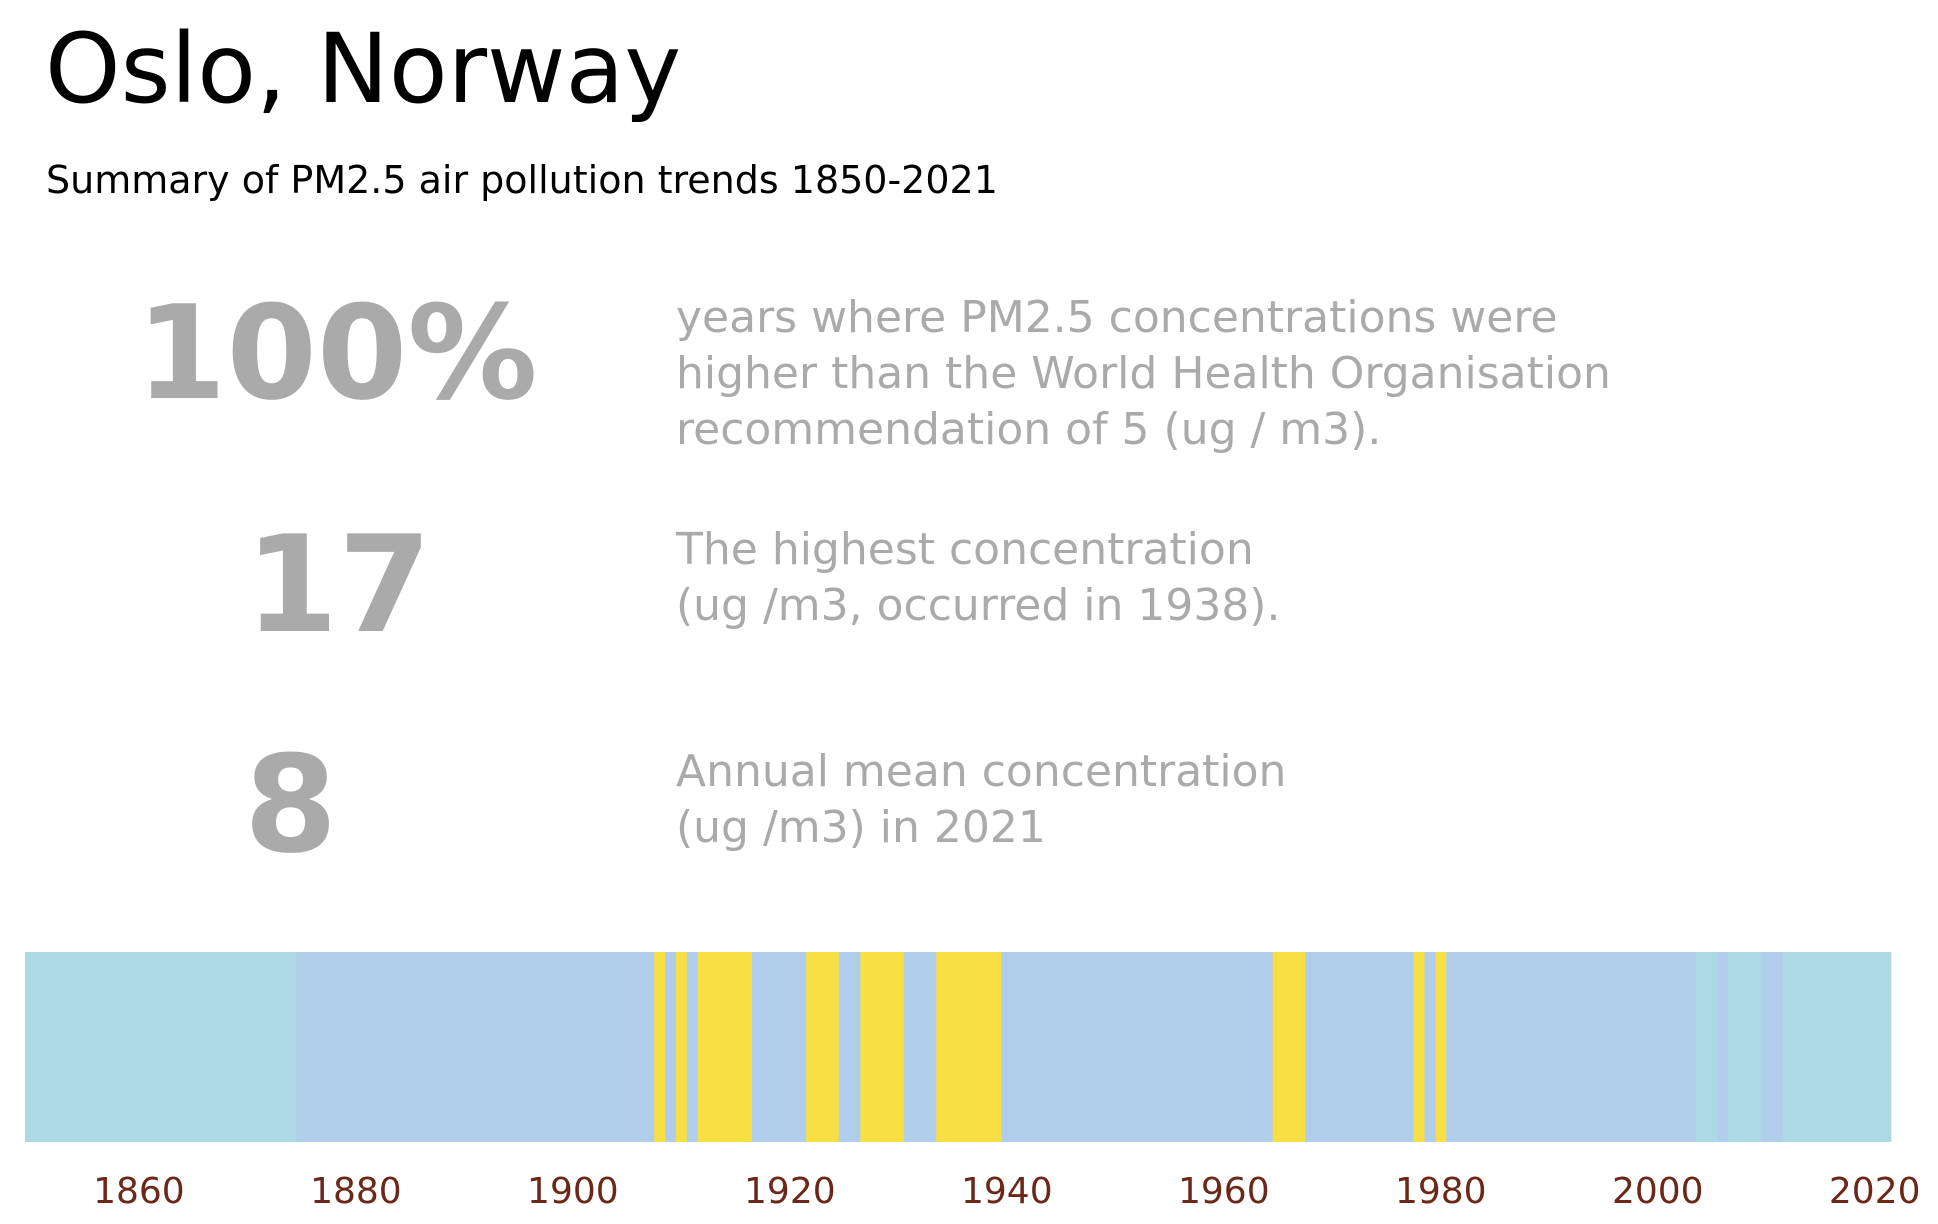  Describe the element at coordinates (139, 1191) in the screenshot. I see `x-tick-label: 1860` at that location.